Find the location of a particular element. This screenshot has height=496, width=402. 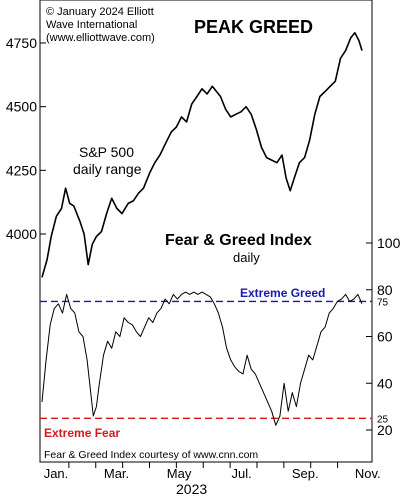

x-tick-label: Nov. is located at coordinates (368, 473).